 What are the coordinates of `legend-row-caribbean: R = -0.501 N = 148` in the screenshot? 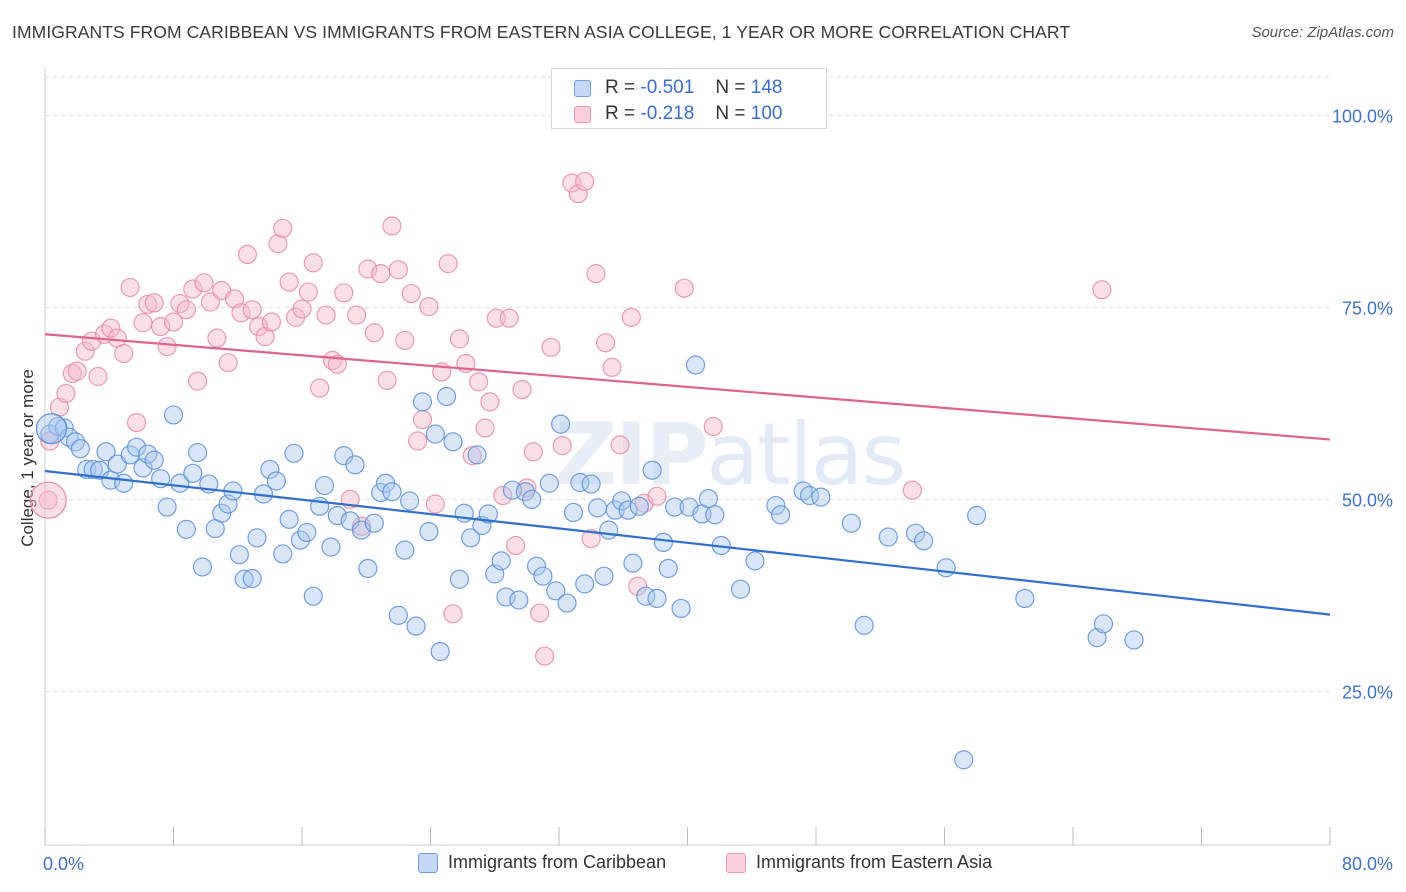 It's located at (678, 88).